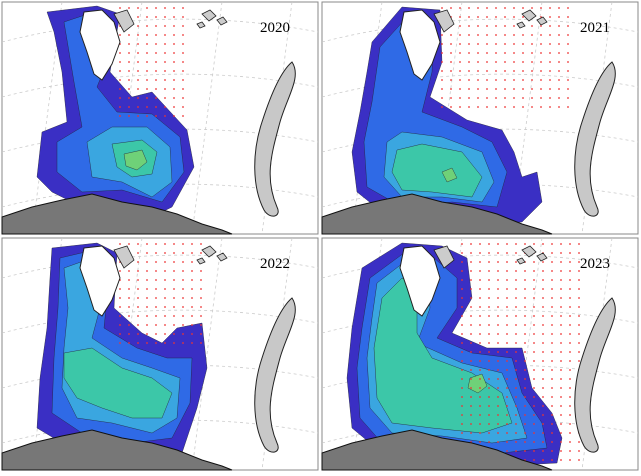 This screenshot has width=641, height=476. Describe the element at coordinates (275, 28) in the screenshot. I see `year-label: 2020` at that location.